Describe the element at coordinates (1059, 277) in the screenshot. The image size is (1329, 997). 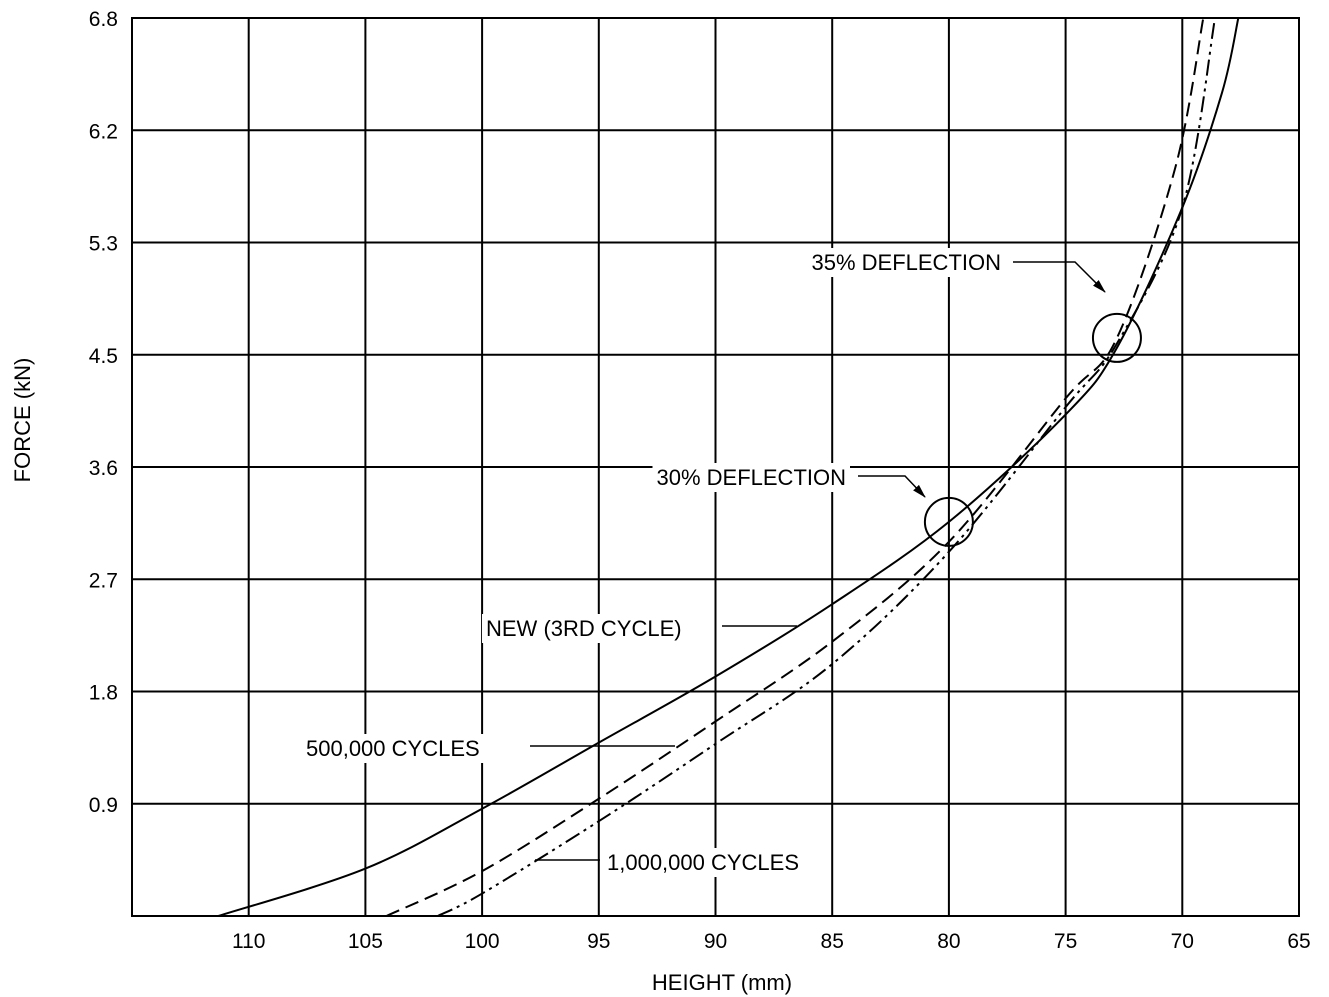
I see `annotation-35-deflection-arrow` at that location.